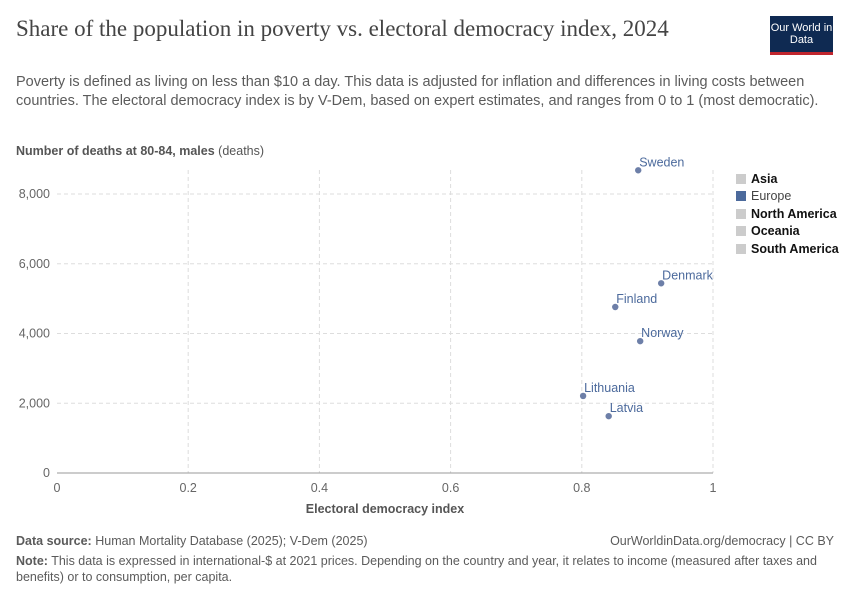  I want to click on x-tick-label: 0.6, so click(450, 488).